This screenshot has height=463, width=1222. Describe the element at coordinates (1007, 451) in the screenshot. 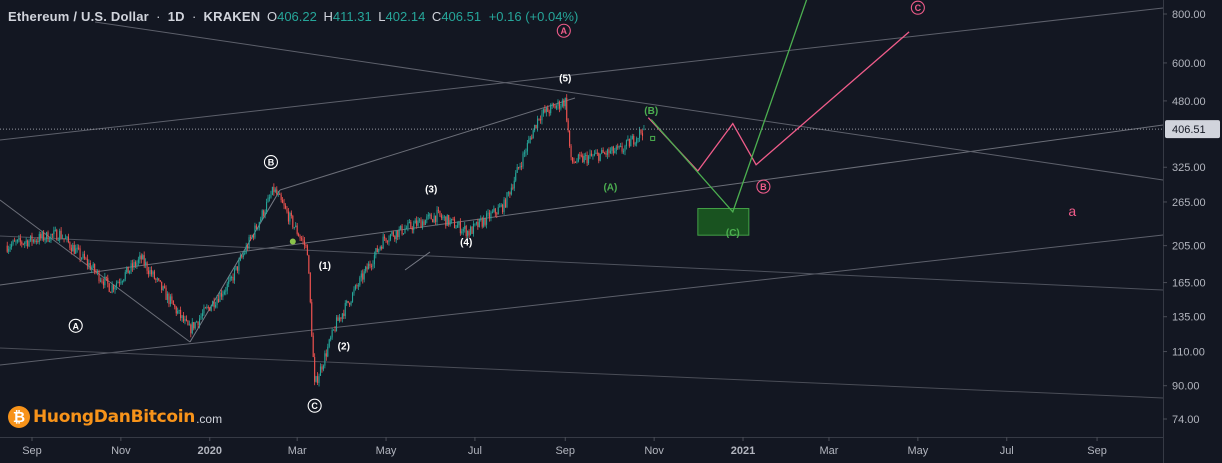

I see `time-tick-label: Jul` at that location.